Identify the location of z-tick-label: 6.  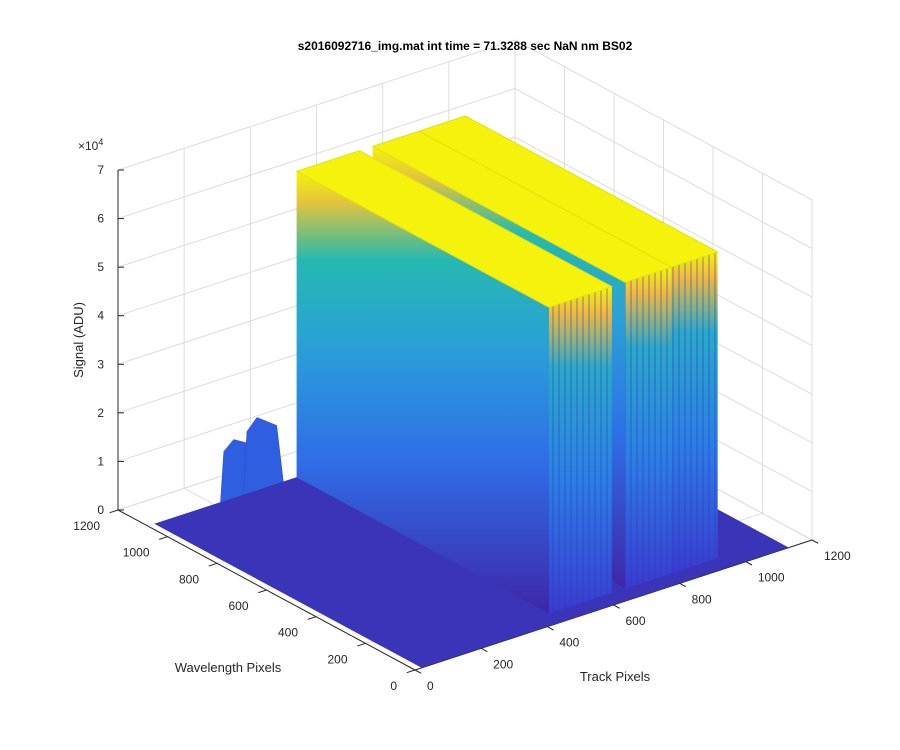
(100, 219).